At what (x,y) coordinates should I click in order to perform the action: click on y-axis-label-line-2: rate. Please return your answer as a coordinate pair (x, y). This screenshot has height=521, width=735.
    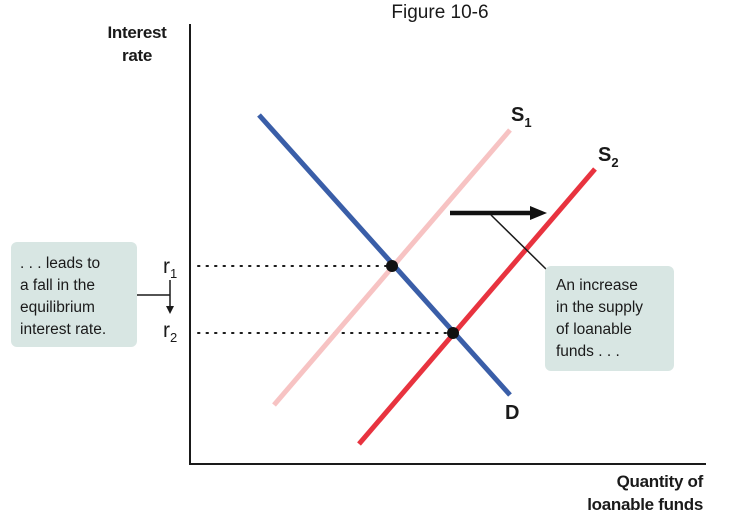
    Looking at the image, I should click on (137, 55).